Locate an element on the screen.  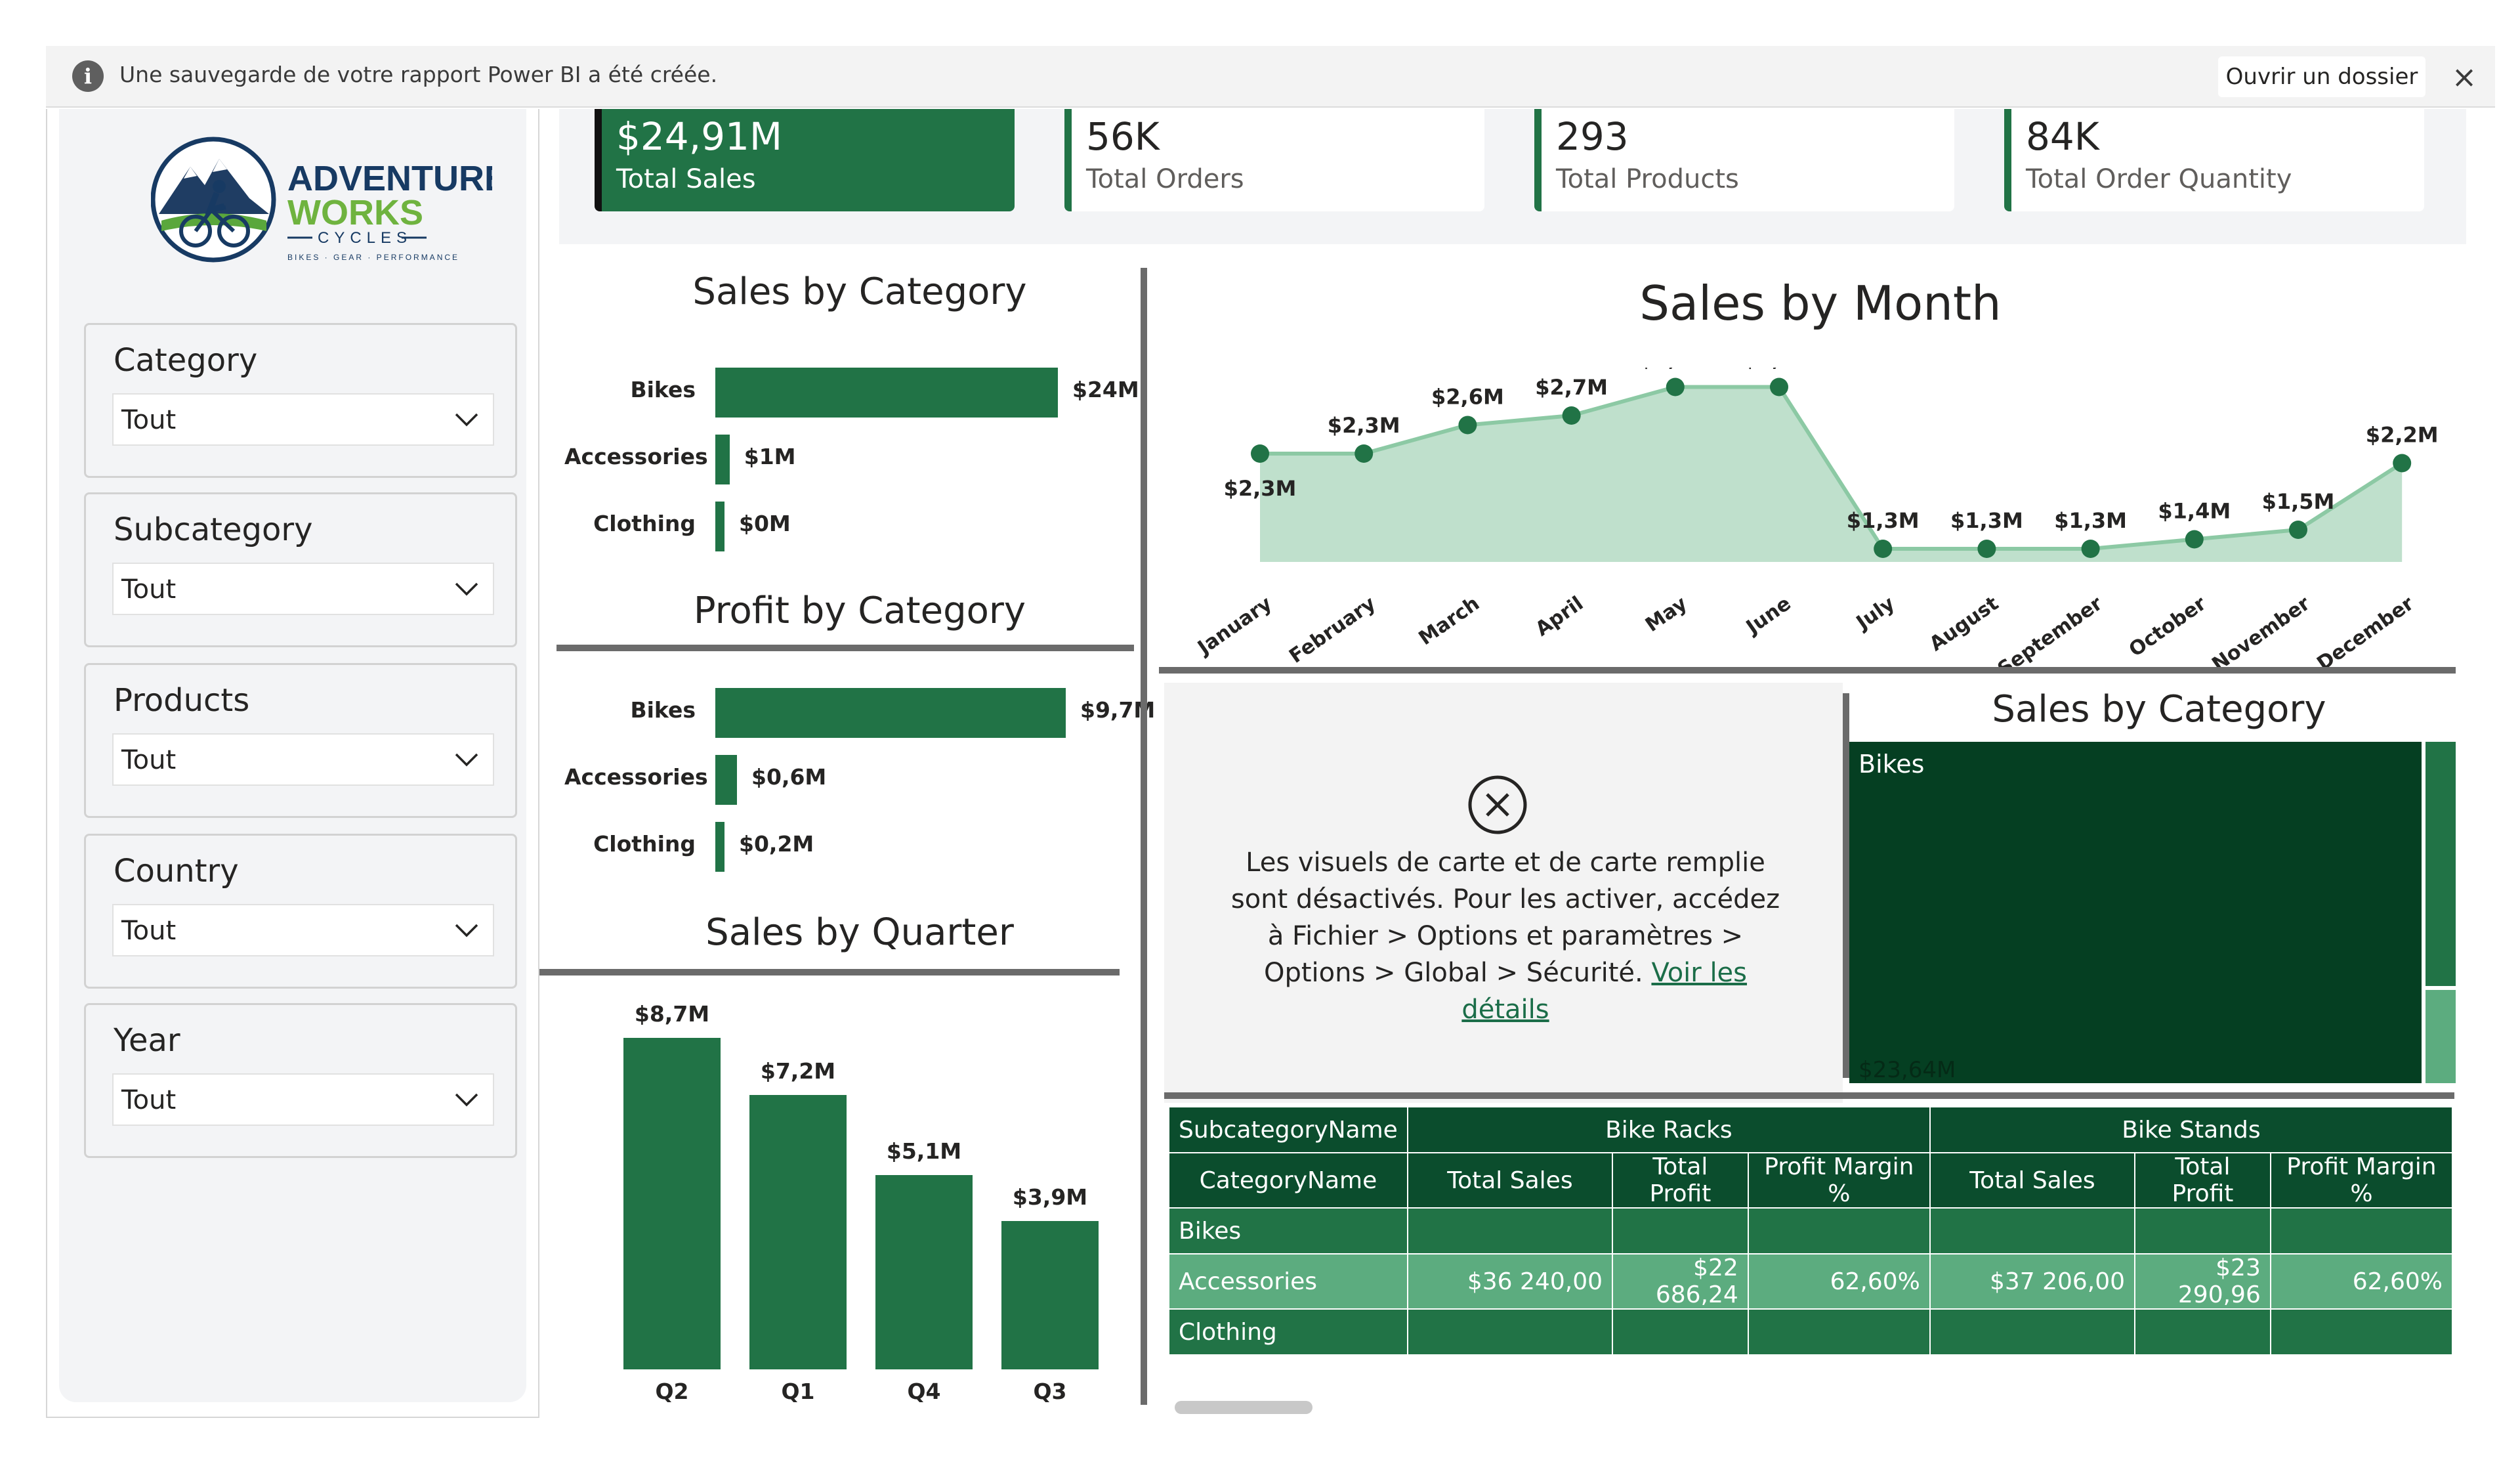
subcategory-slicer: Subcategory Tout is located at coordinates (300, 569).